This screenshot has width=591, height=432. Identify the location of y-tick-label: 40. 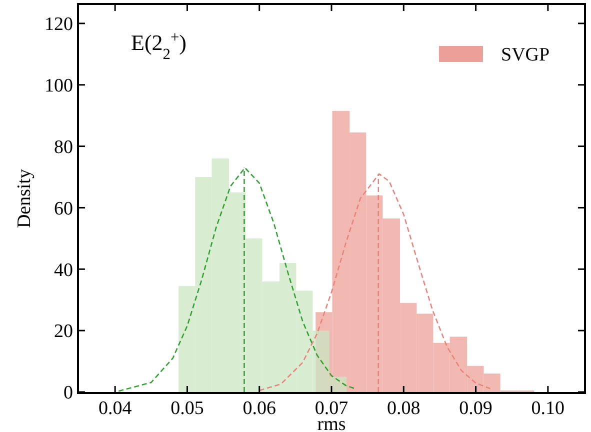
(63, 270).